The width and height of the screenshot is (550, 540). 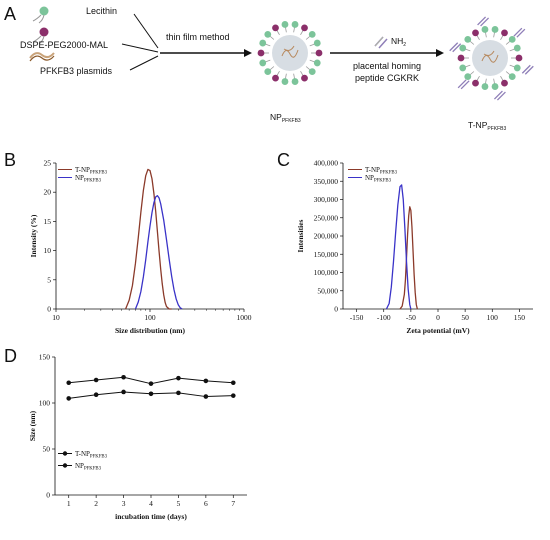 What do you see at coordinates (357, 317) in the screenshot?
I see `x-tick-label: -150` at bounding box center [357, 317].